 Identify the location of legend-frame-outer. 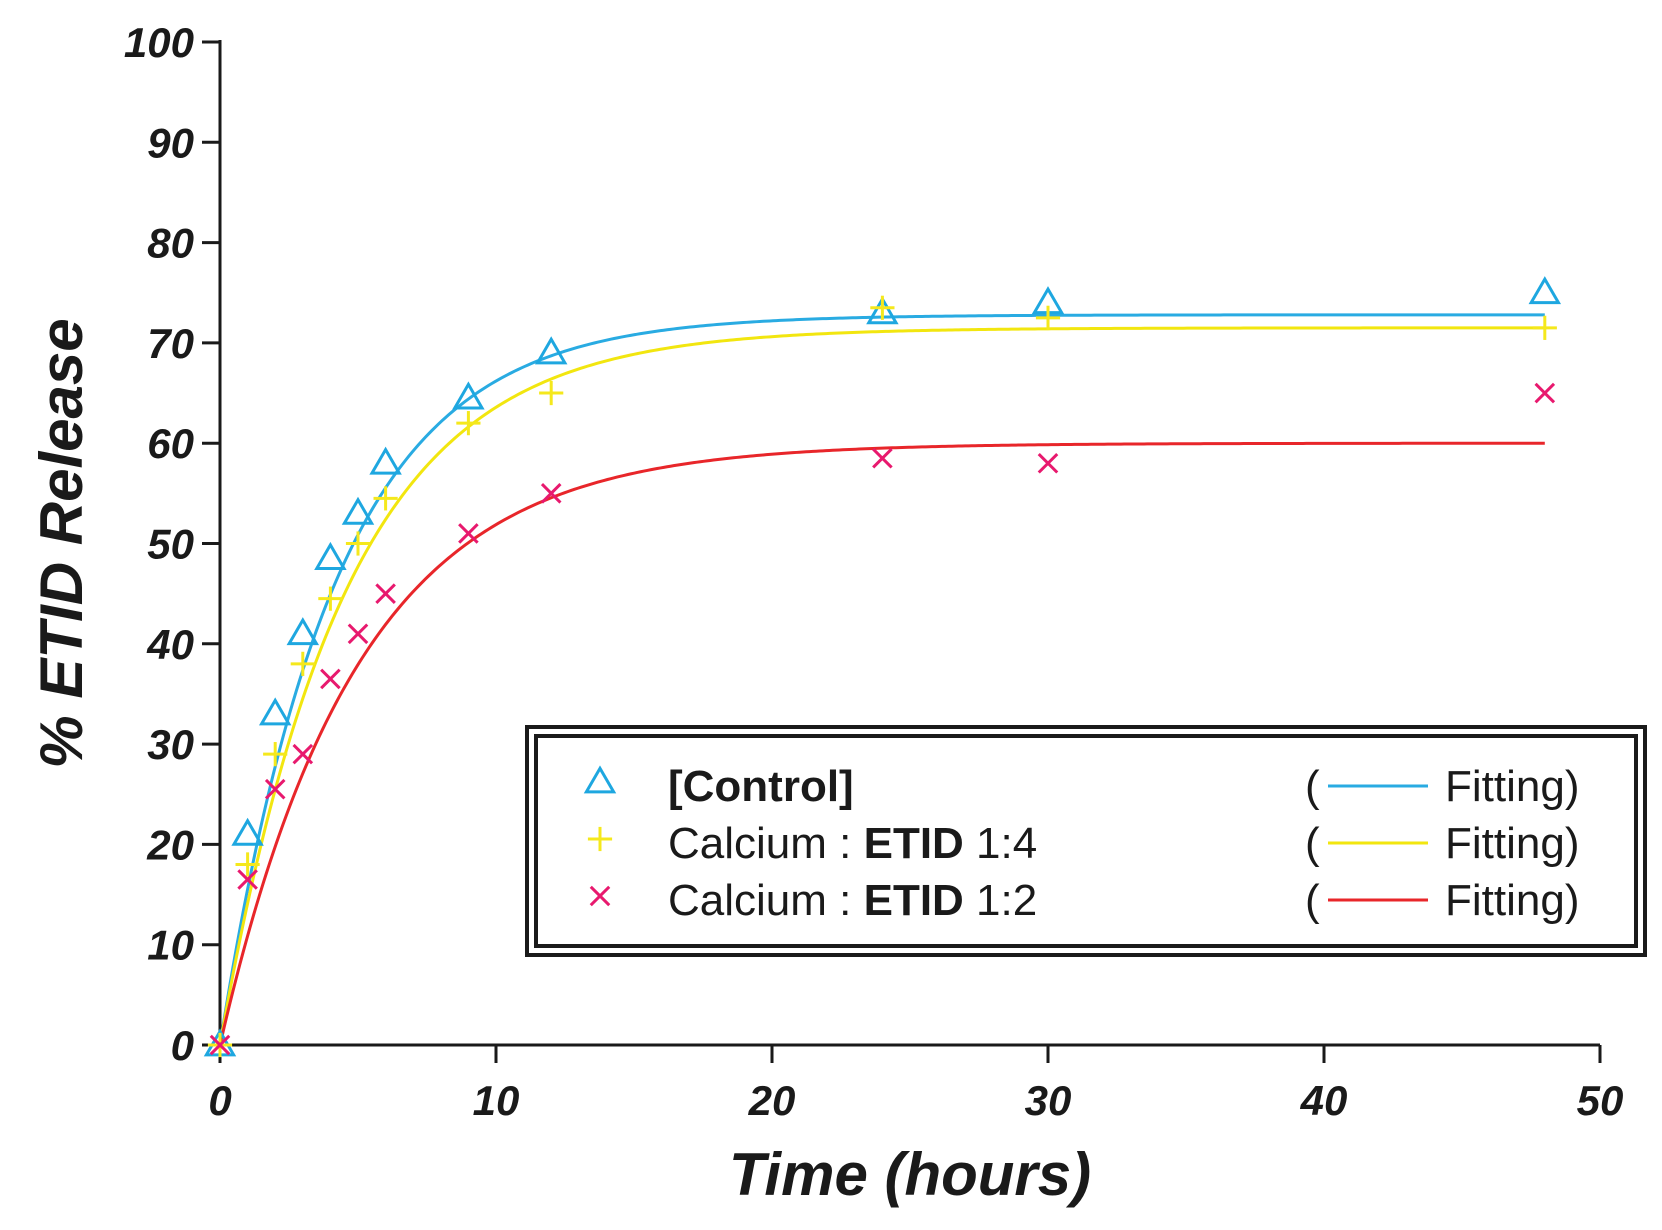
(1086, 841).